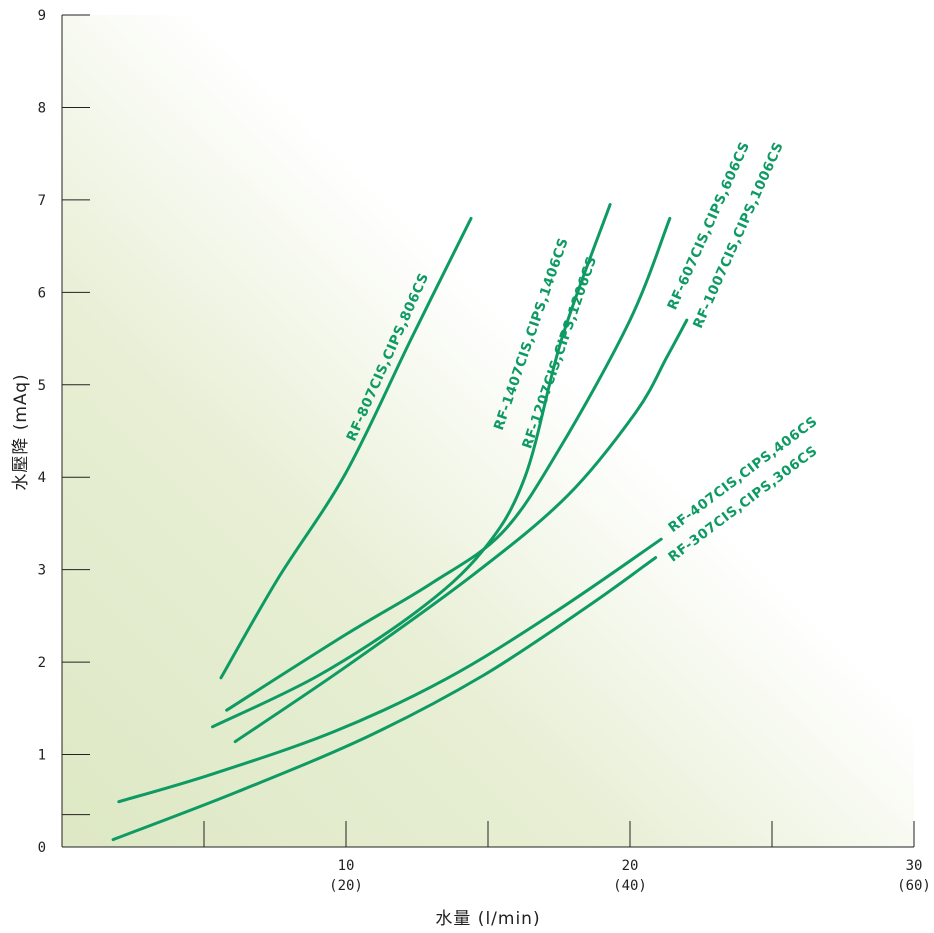  Describe the element at coordinates (42, 201) in the screenshot. I see `y-tick-label: 7` at that location.